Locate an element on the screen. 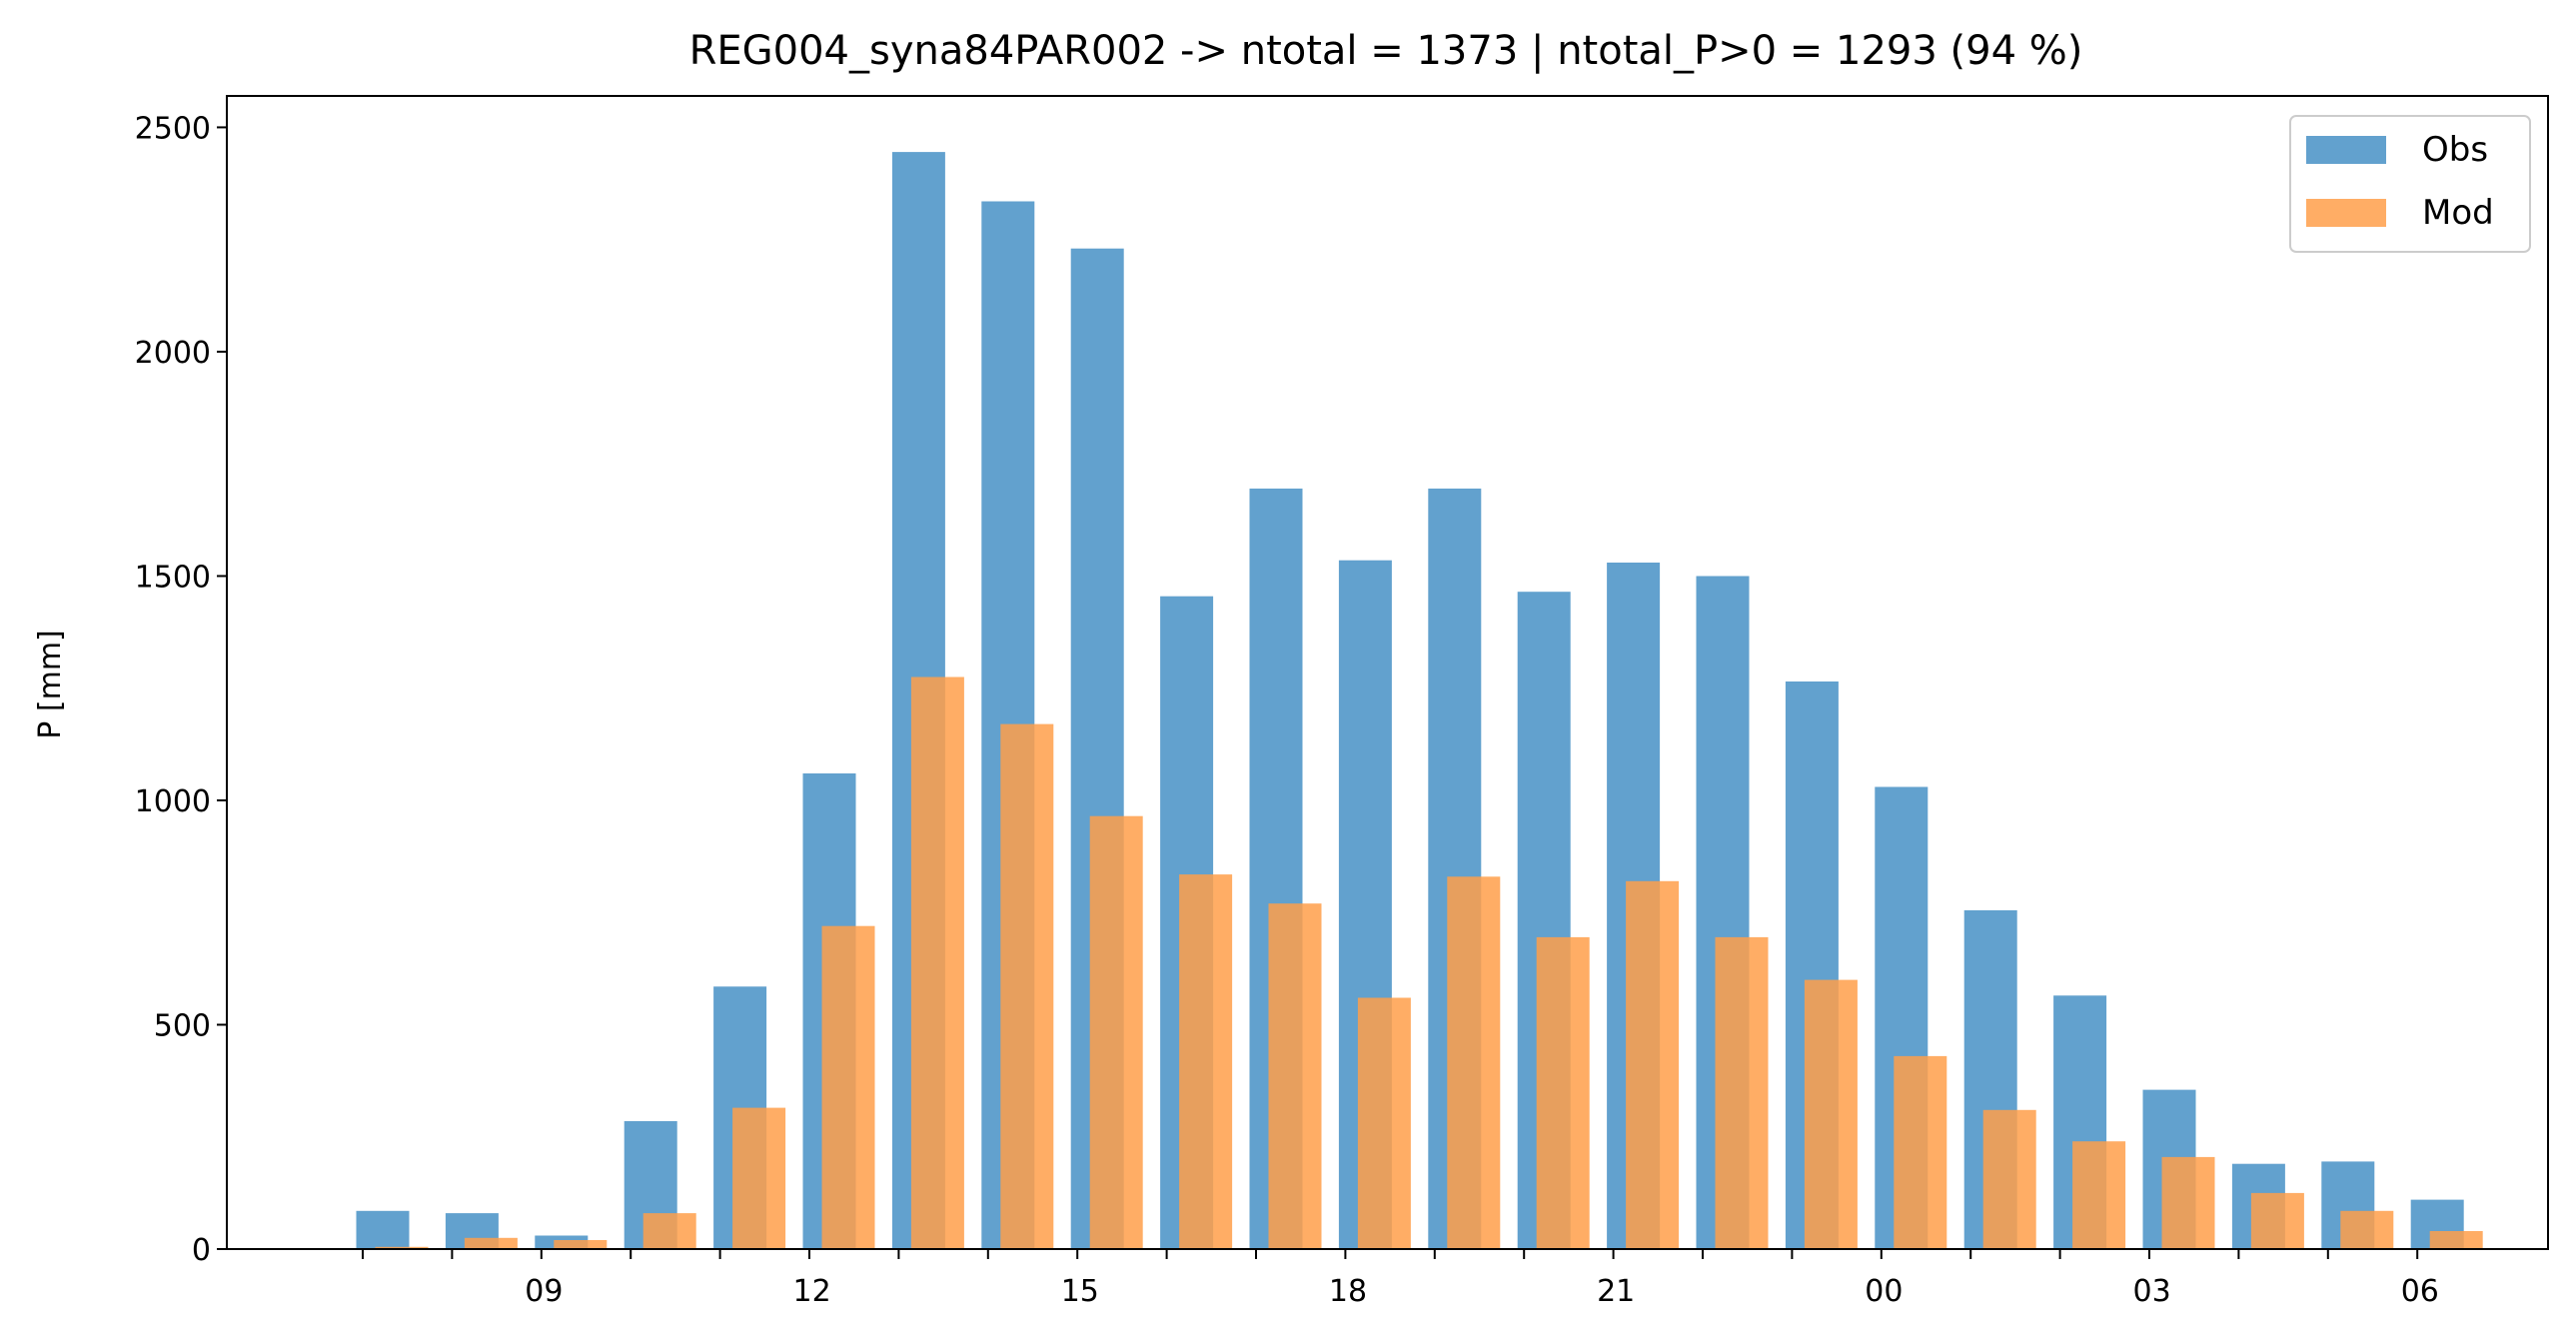 The width and height of the screenshot is (2576, 1342). x-tick-label: 21 is located at coordinates (1616, 1291).